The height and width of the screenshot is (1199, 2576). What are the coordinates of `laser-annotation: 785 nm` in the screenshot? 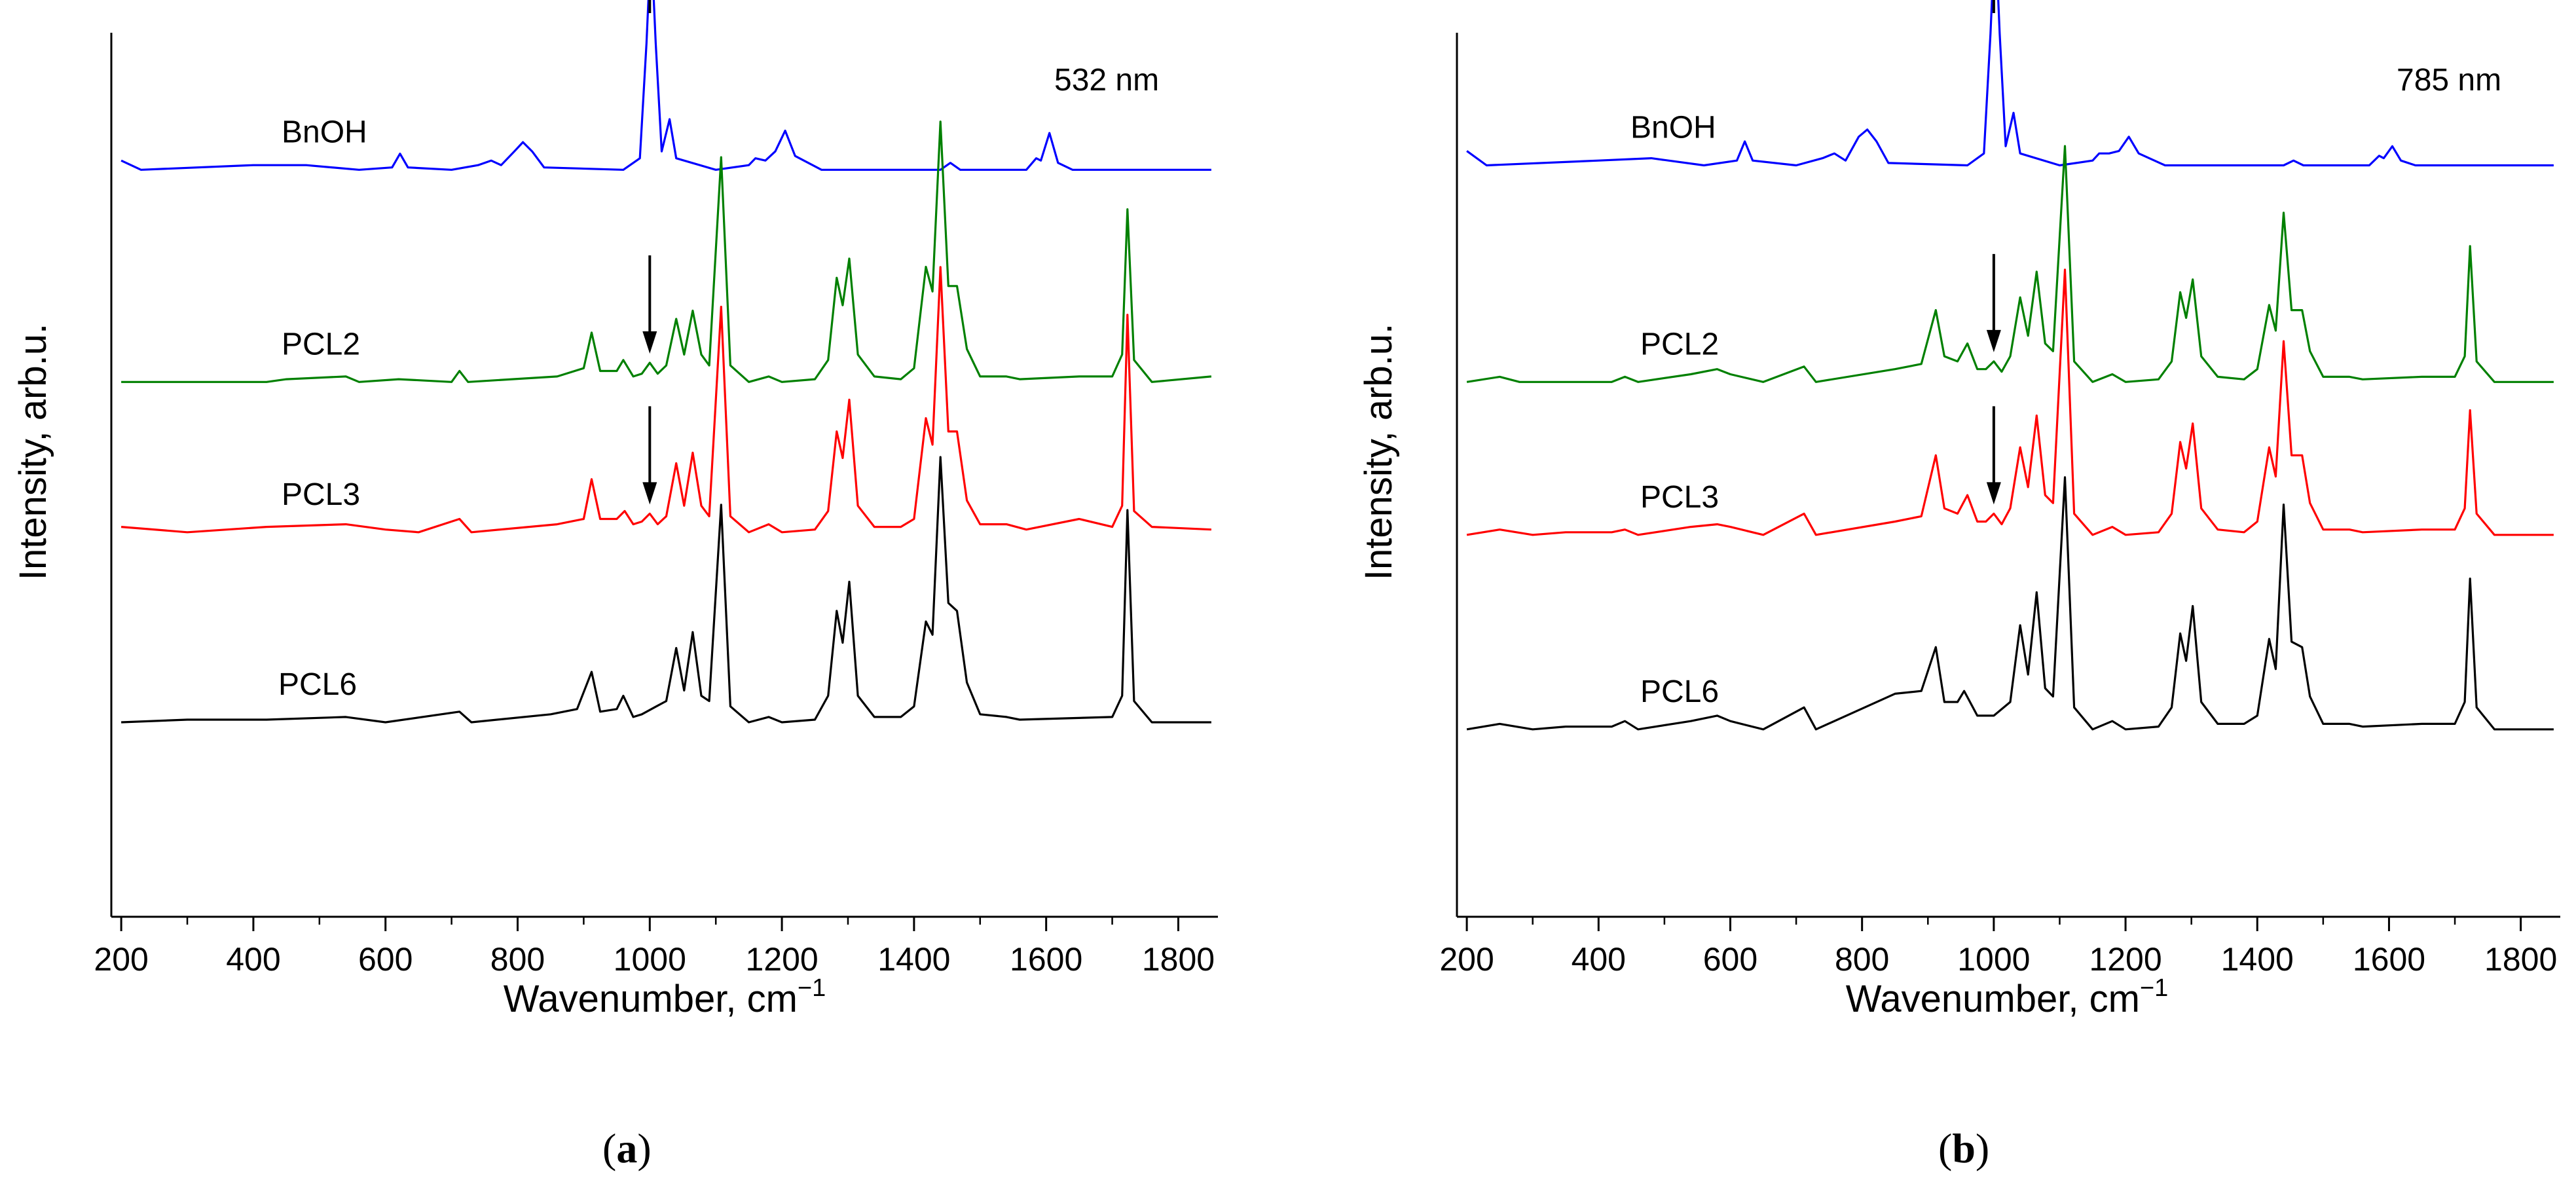 It's located at (2449, 80).